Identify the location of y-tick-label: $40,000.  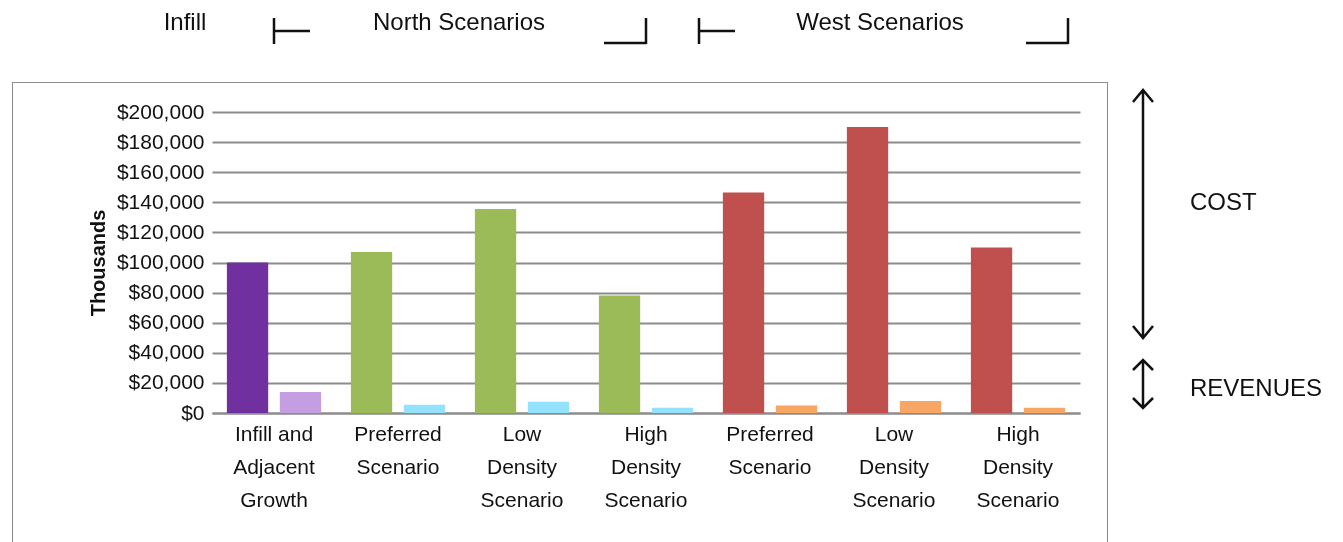
(166, 352).